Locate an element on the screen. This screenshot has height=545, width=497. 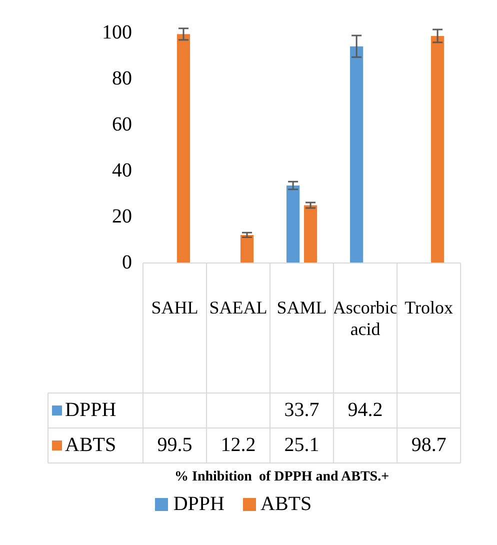
x-tick-label: SAML is located at coordinates (301, 308).